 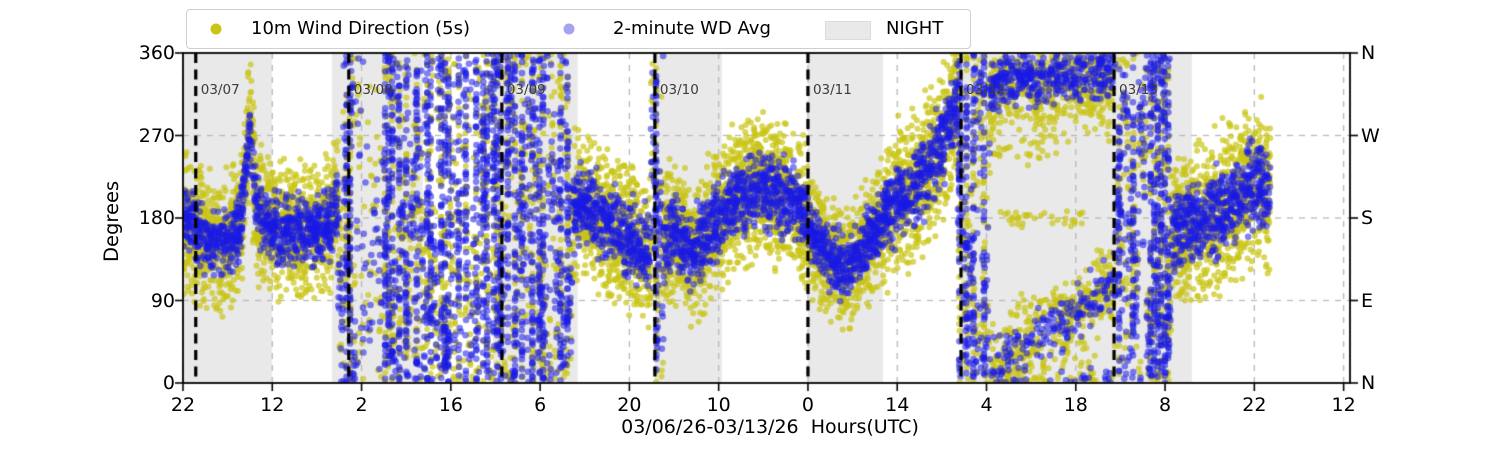 What do you see at coordinates (373, 90) in the screenshot?
I see `date-label-03-08: 03/08` at bounding box center [373, 90].